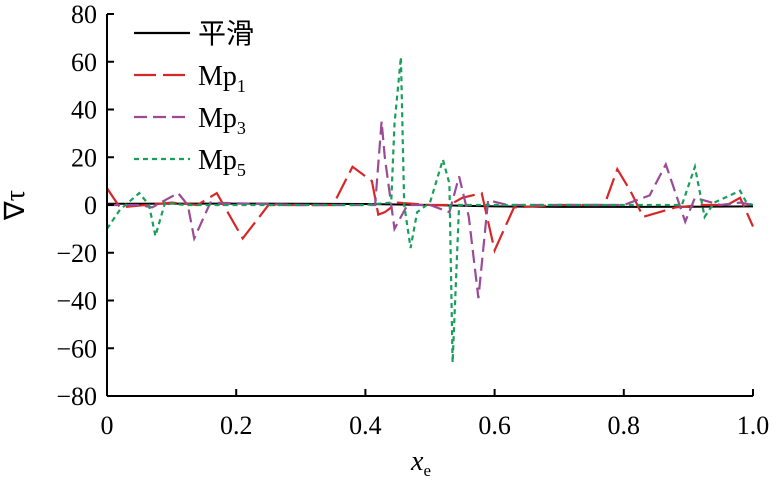 The width and height of the screenshot is (779, 480). What do you see at coordinates (494, 425) in the screenshot?
I see `x-tick-label: 0.6` at bounding box center [494, 425].